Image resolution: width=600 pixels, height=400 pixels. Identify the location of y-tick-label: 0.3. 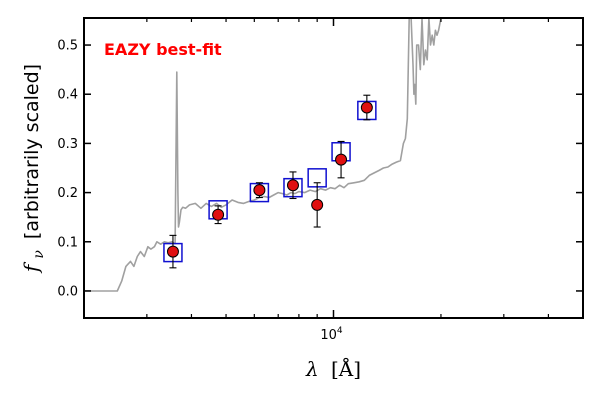
(67, 144).